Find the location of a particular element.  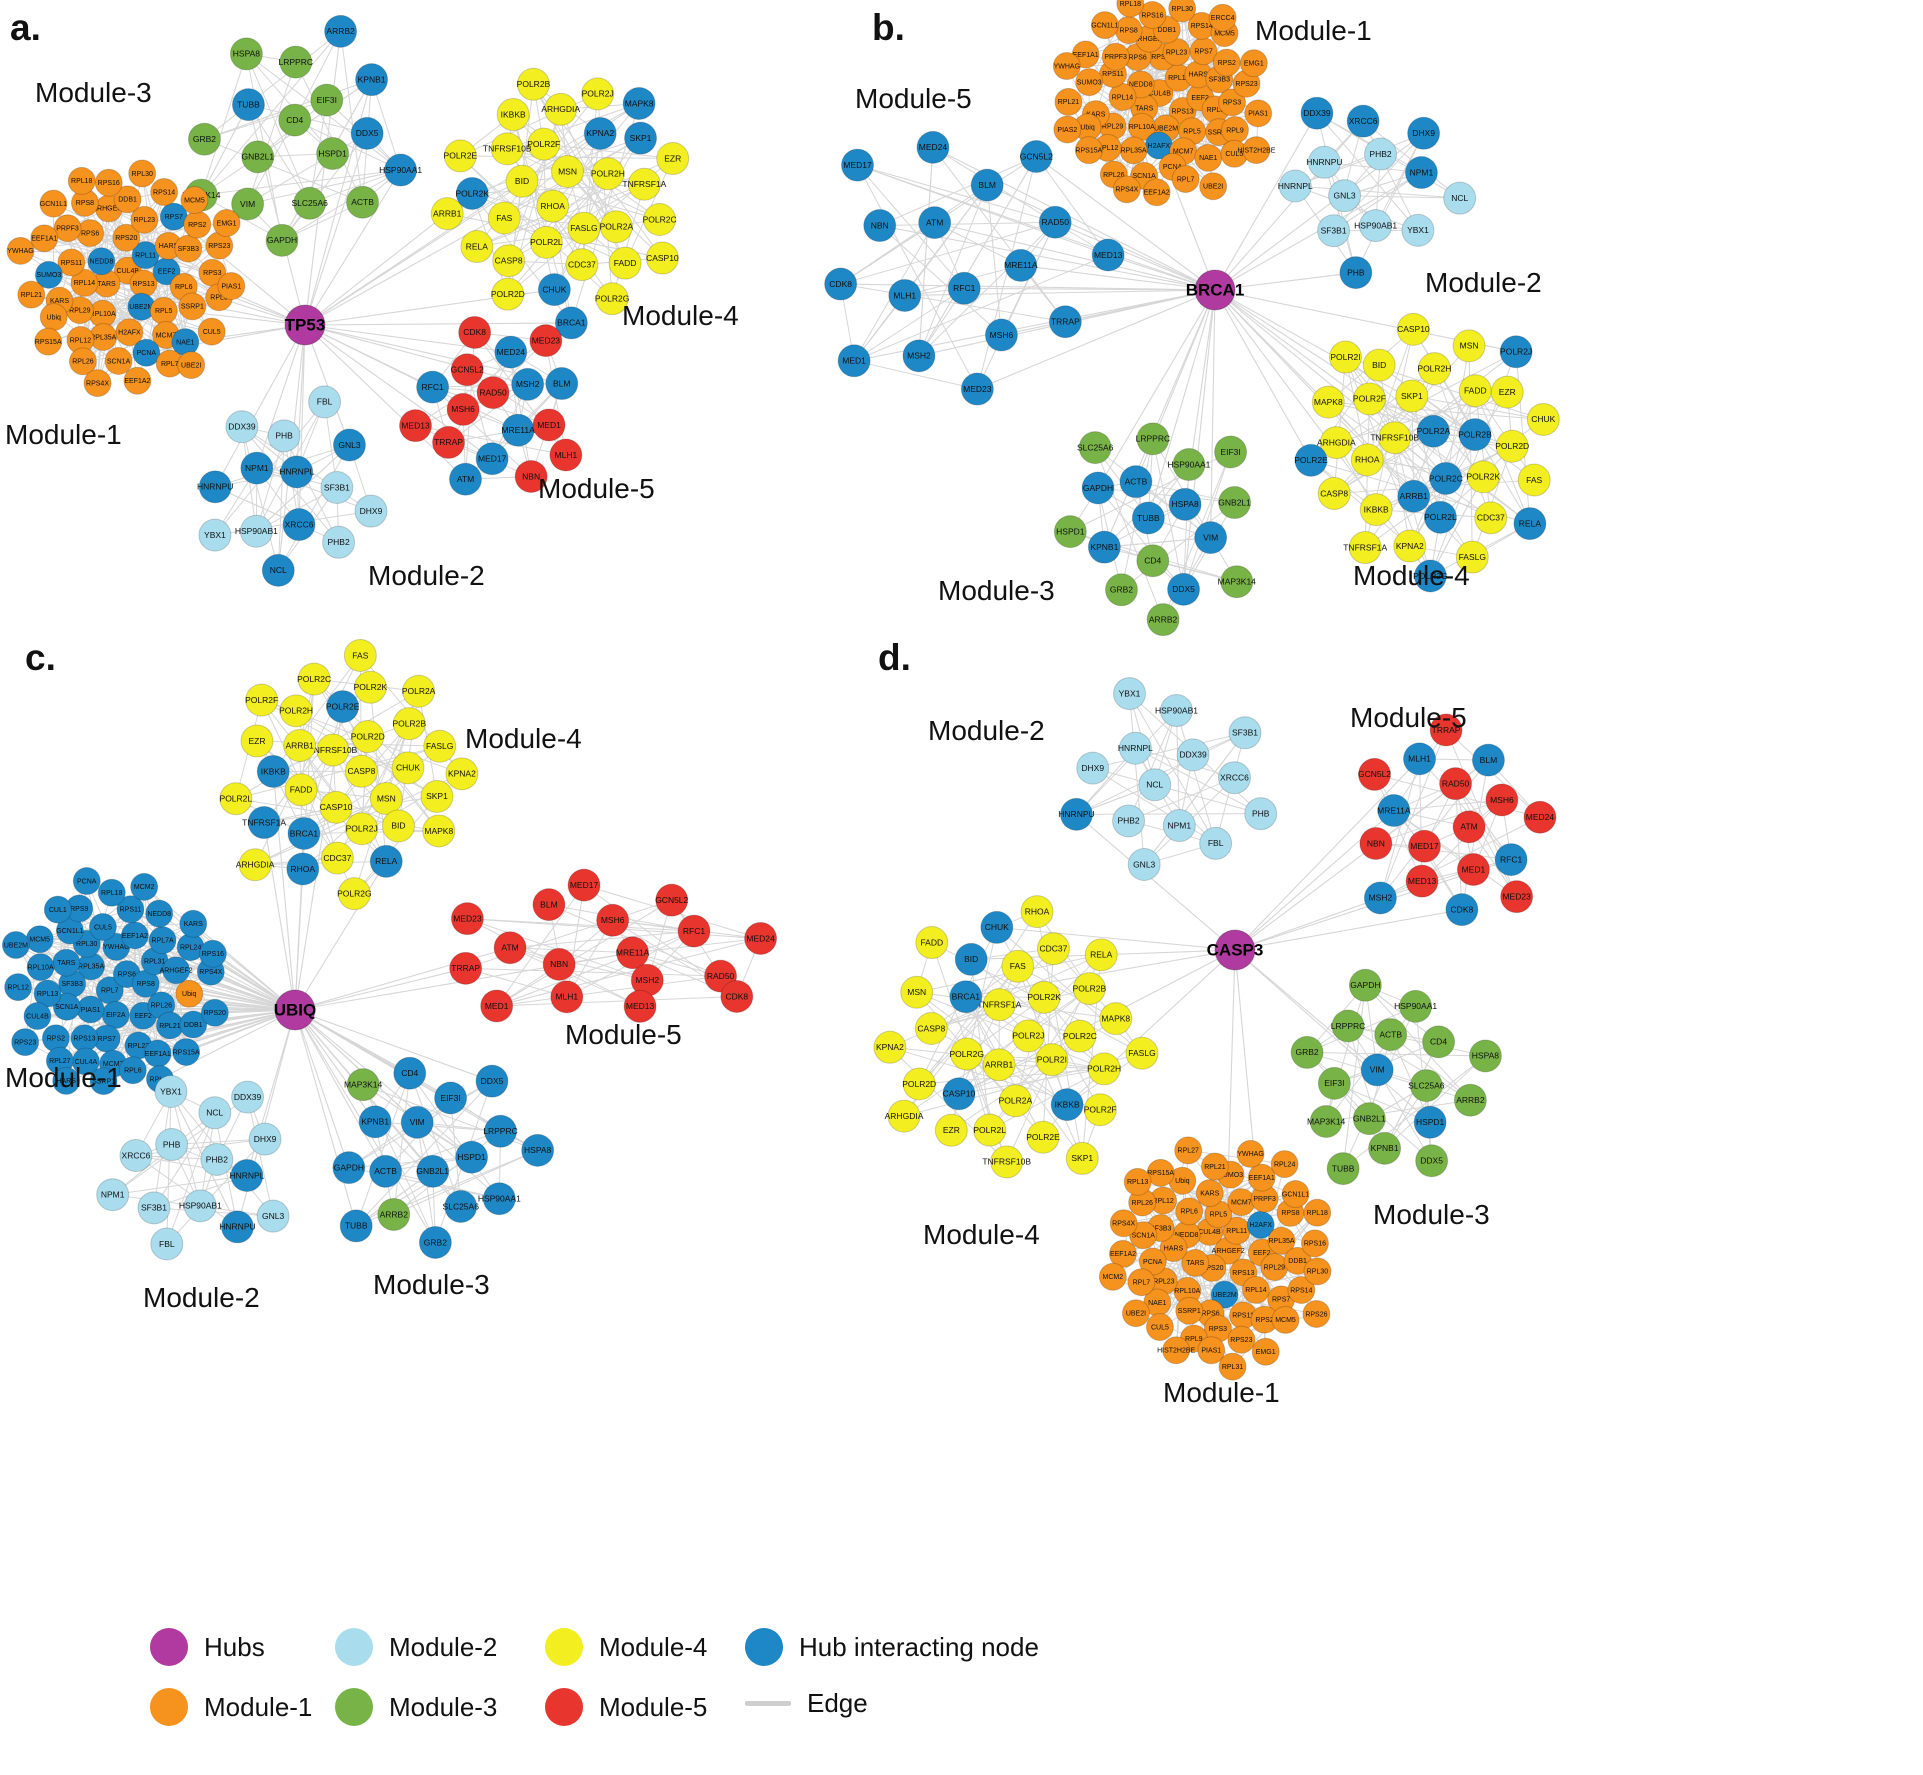

node-CUL1: CUL1 is located at coordinates (57, 909).